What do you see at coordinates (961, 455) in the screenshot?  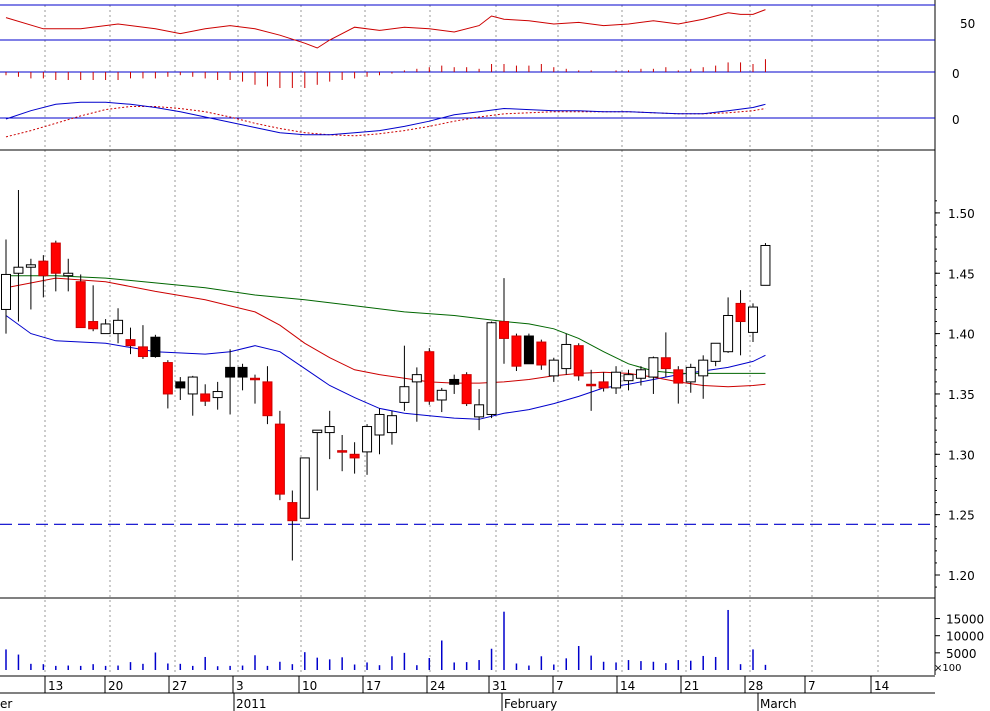 I see `price-tick-label: 1.30` at bounding box center [961, 455].